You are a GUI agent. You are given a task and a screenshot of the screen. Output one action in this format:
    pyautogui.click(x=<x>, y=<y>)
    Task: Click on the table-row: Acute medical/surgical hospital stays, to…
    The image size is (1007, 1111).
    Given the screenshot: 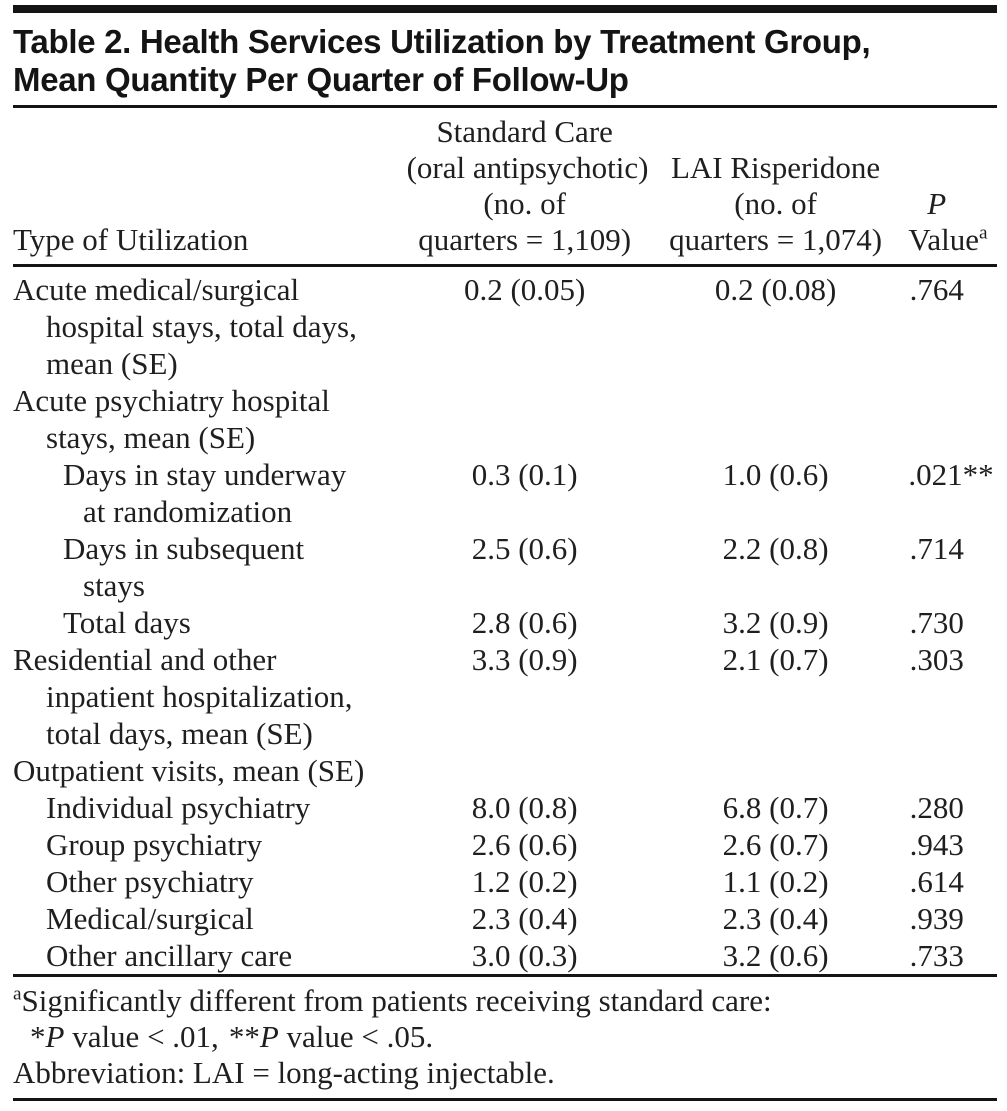 What is the action you would take?
    pyautogui.click(x=505, y=324)
    